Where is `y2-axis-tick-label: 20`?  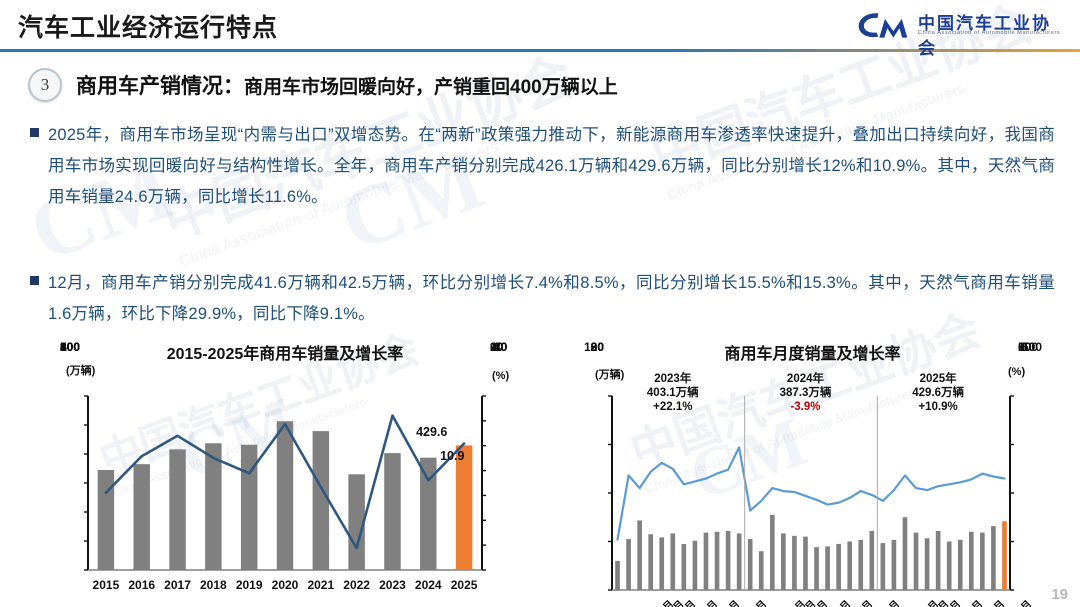
y2-axis-tick-label: 20 is located at coordinates (497, 347).